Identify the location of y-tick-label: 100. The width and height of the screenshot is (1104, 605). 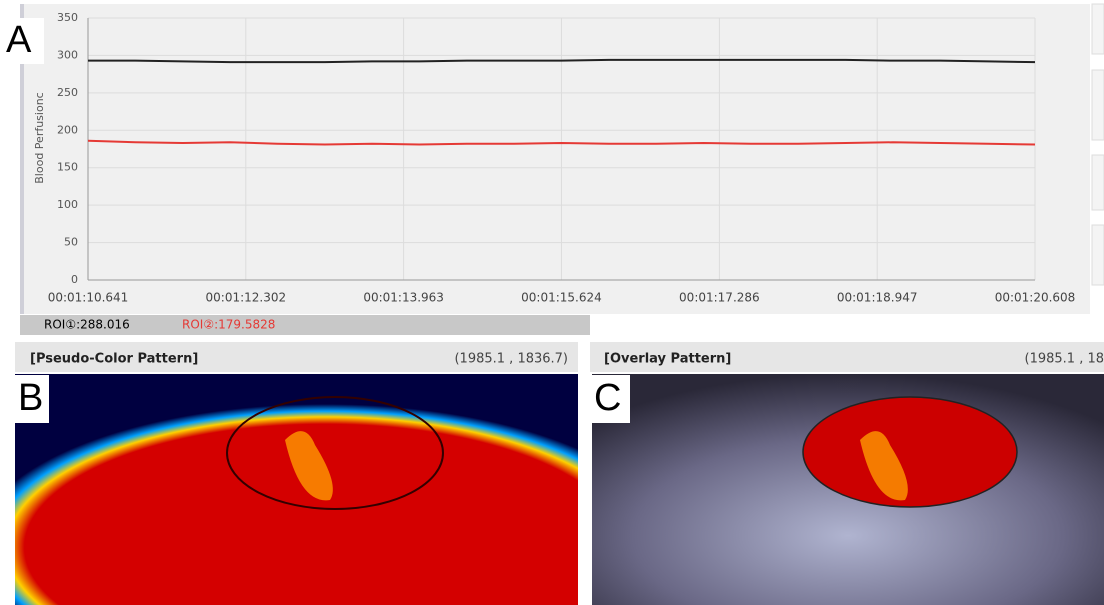
(67, 204).